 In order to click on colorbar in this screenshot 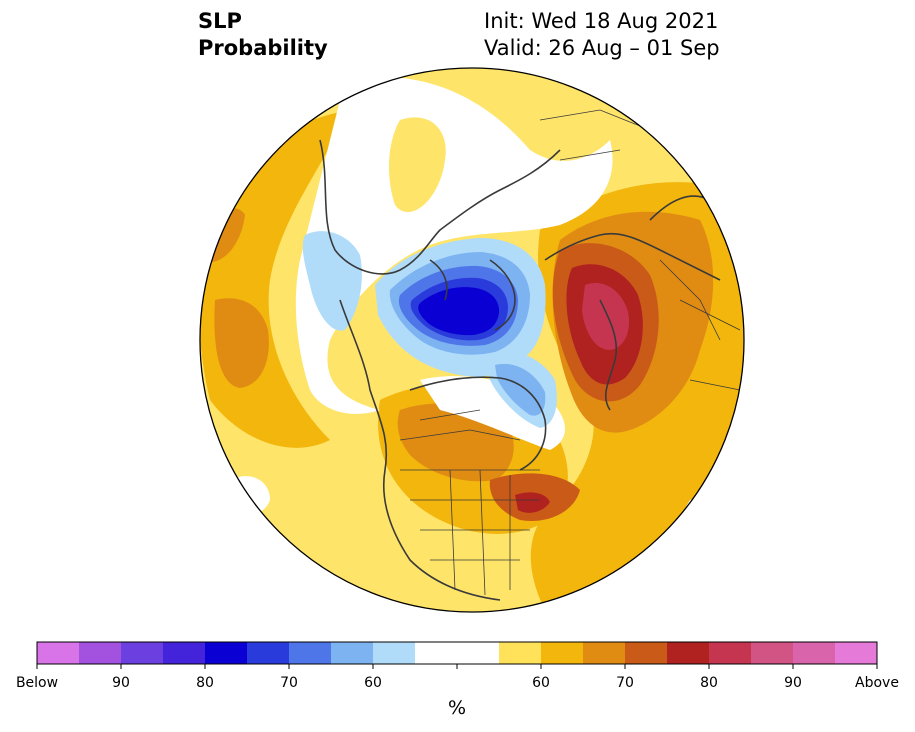, I will do `click(457, 655)`.